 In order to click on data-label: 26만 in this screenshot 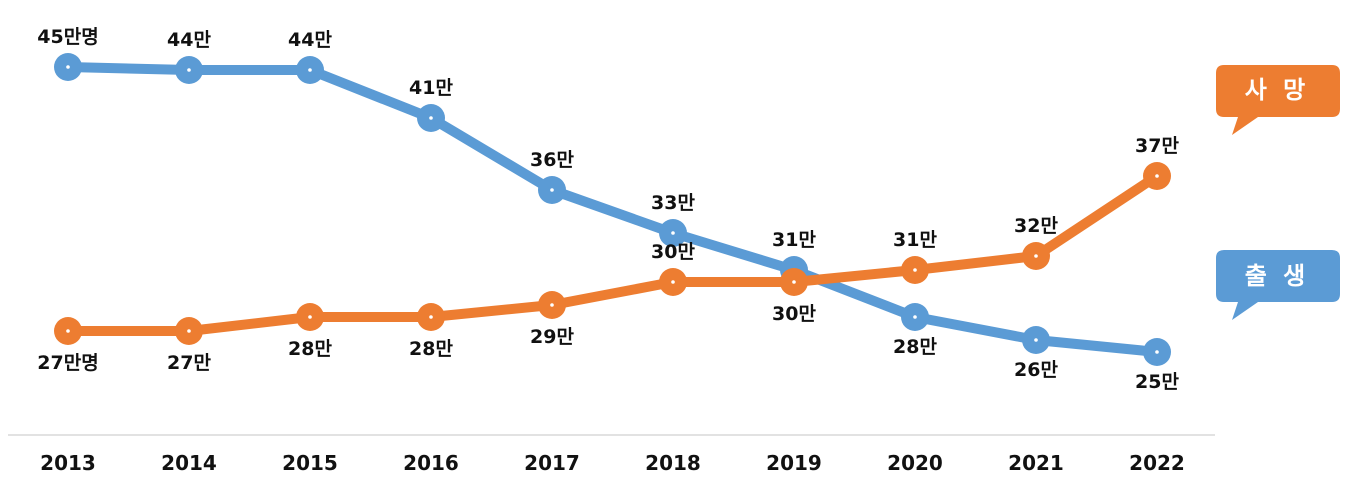, I will do `click(1036, 370)`.